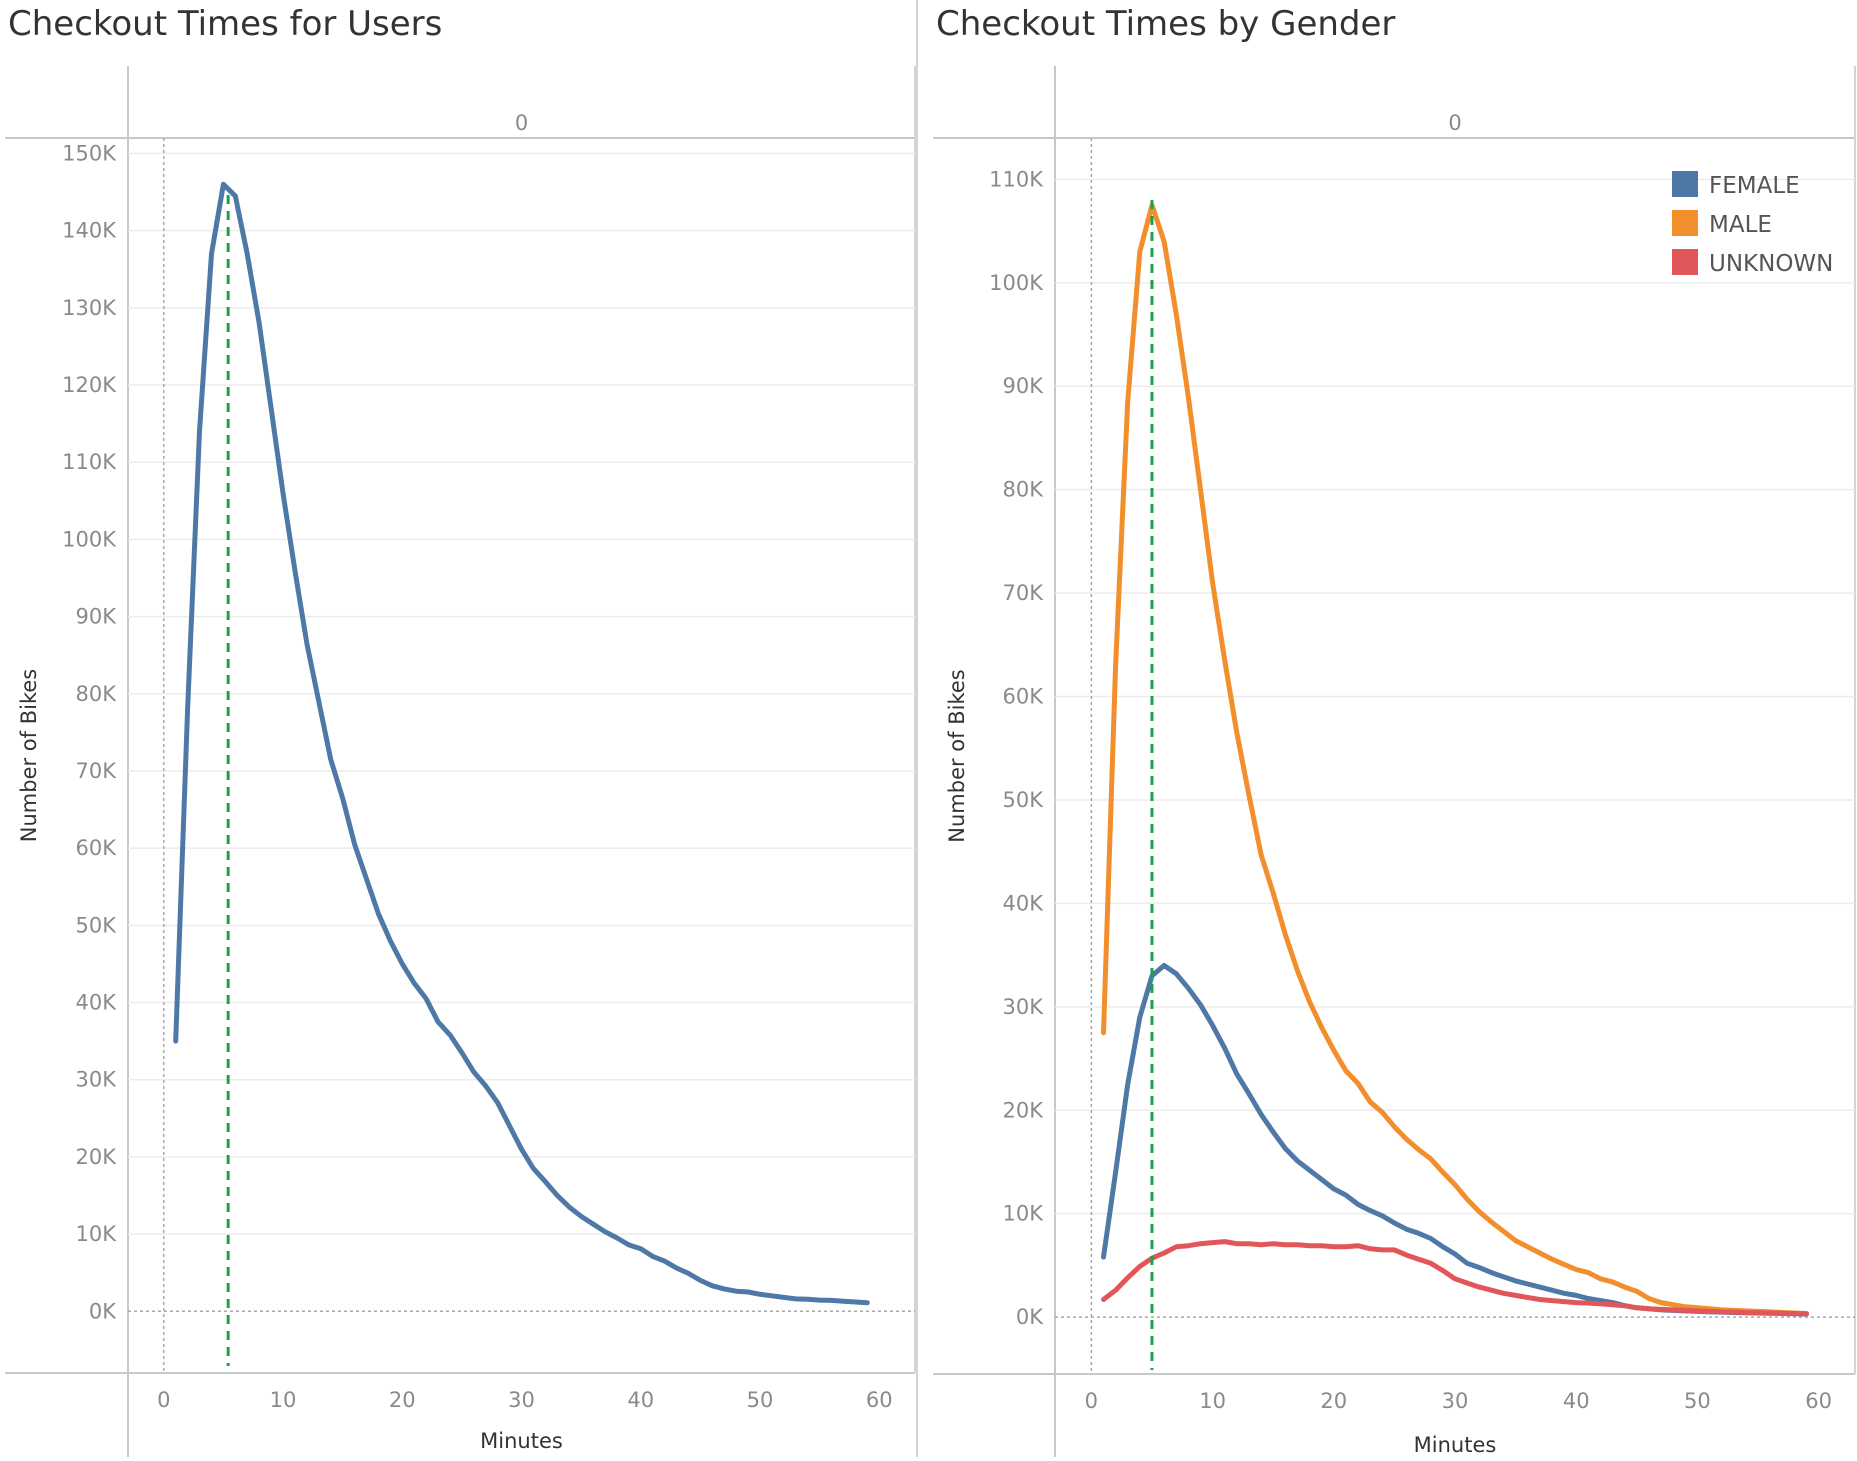 This screenshot has width=1857, height=1461. Describe the element at coordinates (97, 1234) in the screenshot. I see `chart0-y-tick-label-1: 10K` at that location.